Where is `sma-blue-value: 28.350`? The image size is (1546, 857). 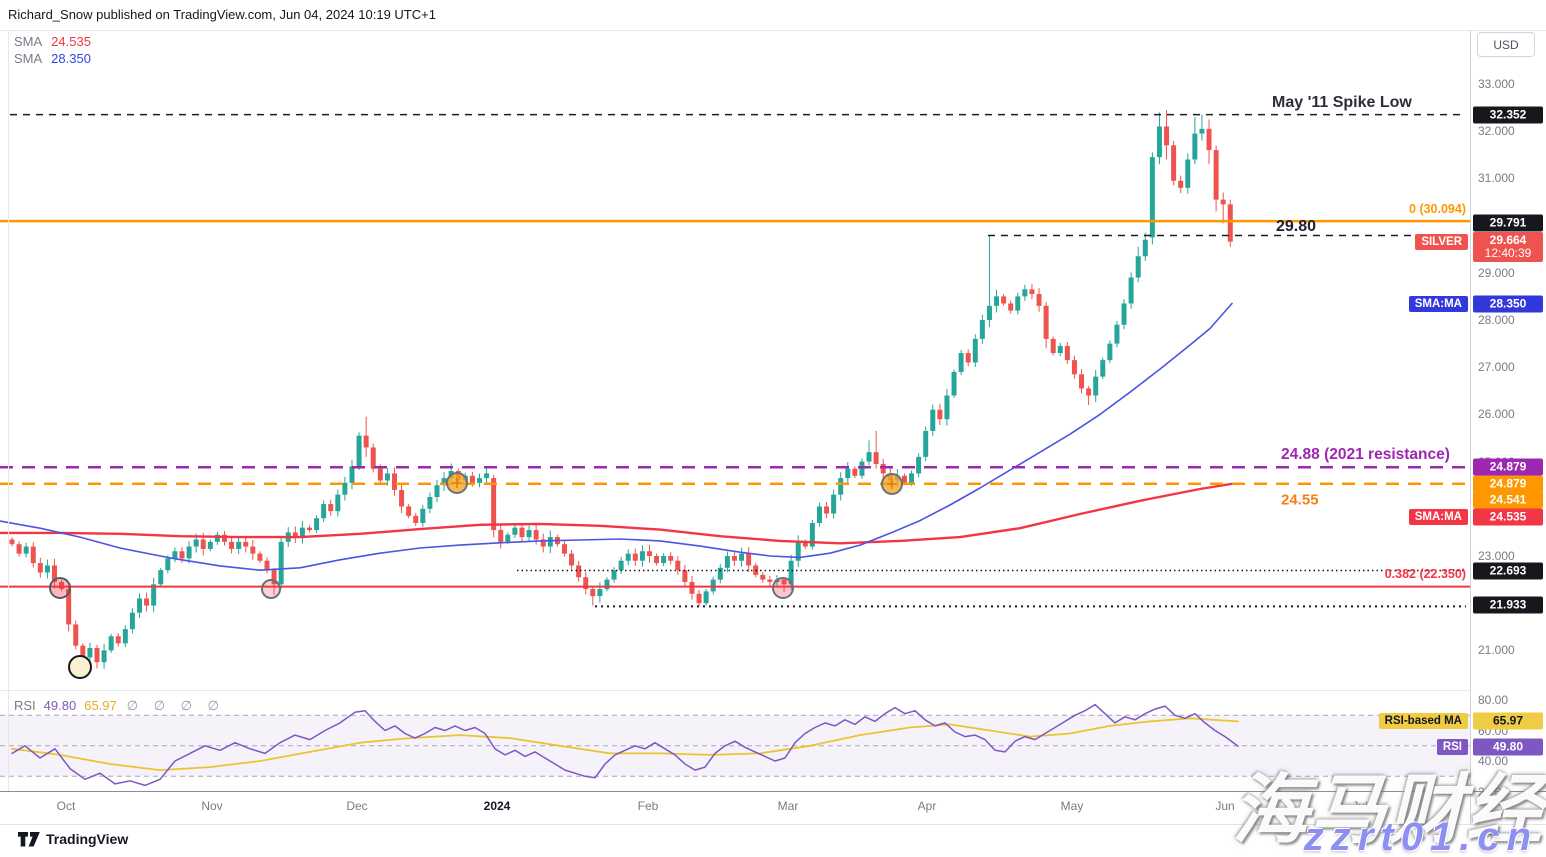 sma-blue-value: 28.350 is located at coordinates (71, 58).